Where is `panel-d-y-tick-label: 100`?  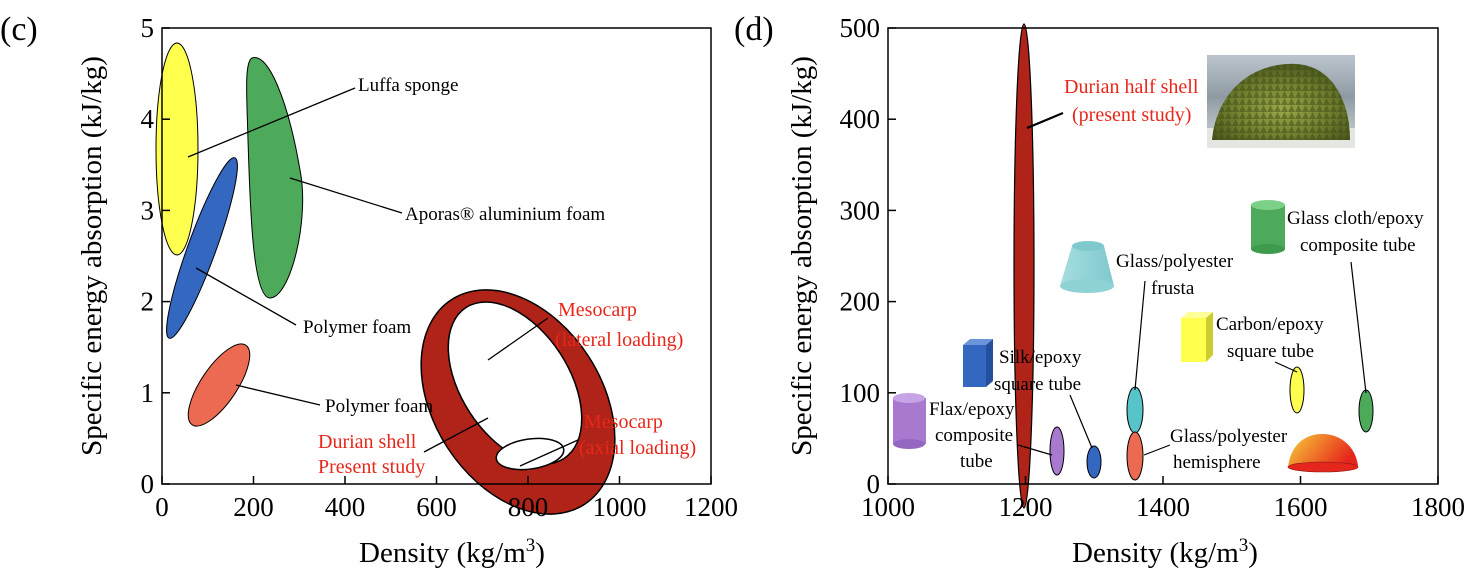 panel-d-y-tick-label: 100 is located at coordinates (860, 393).